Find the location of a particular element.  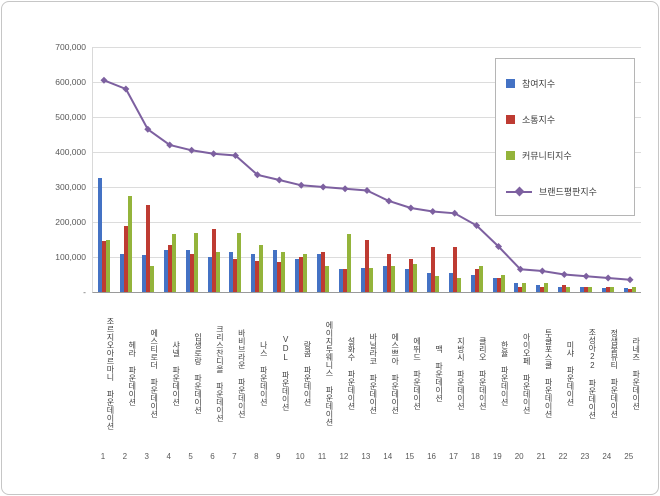

rank-label: 6 is located at coordinates (212, 456).